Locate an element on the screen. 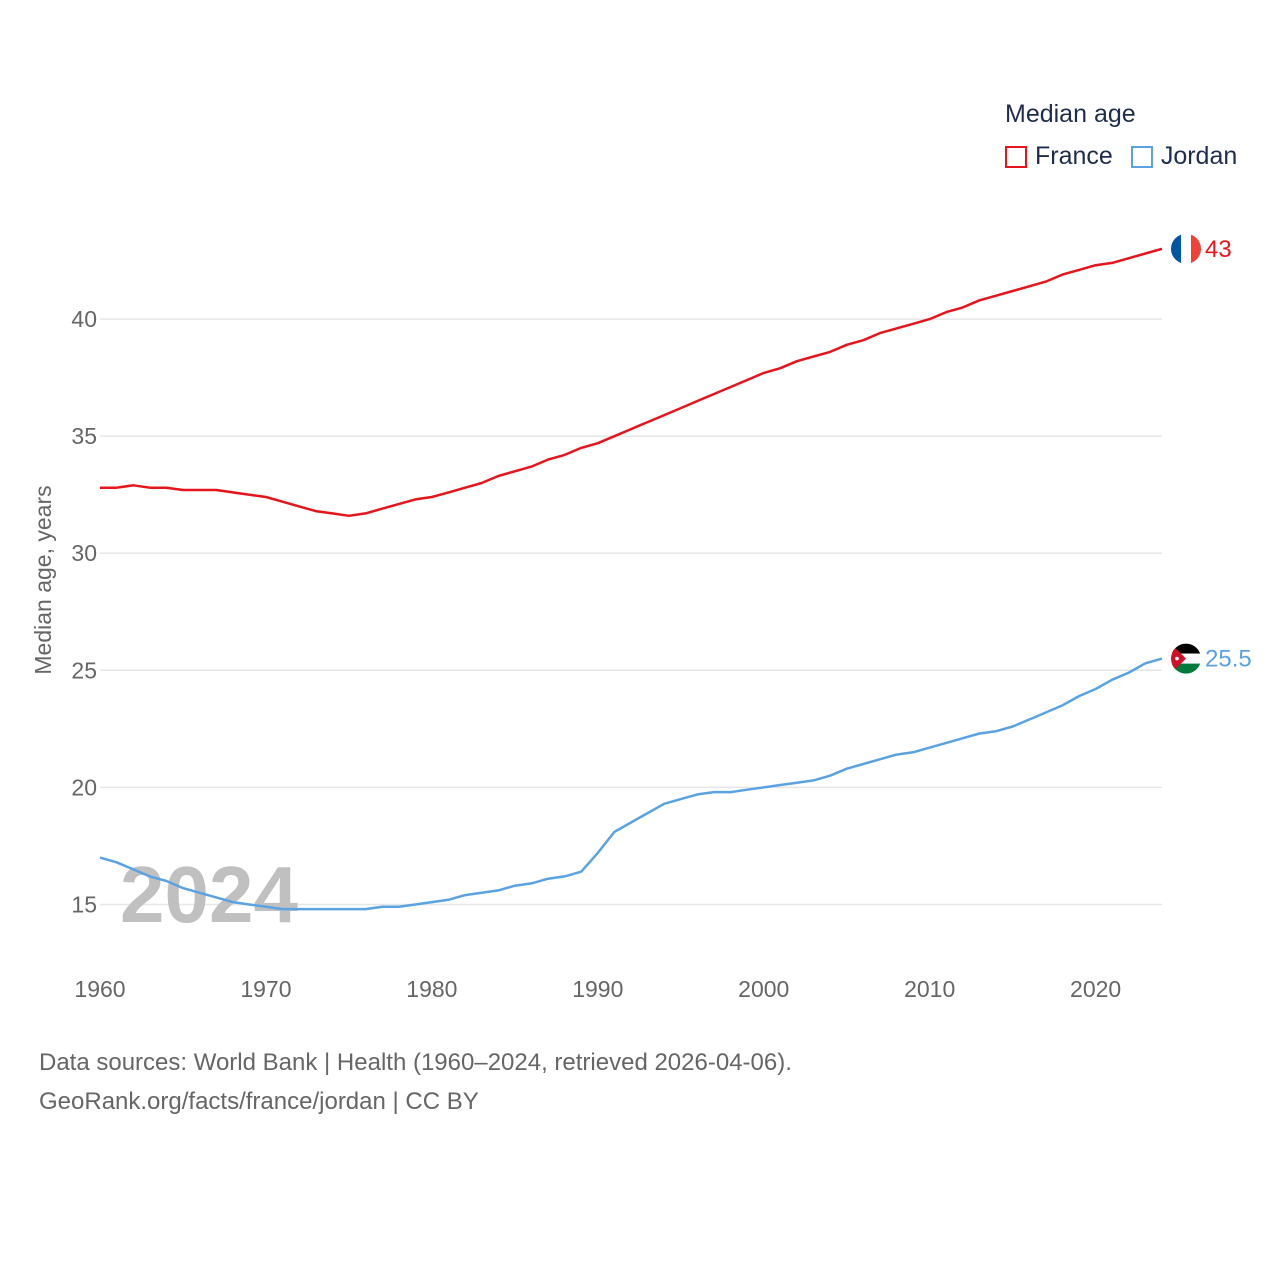  legend-item-jordan: Jordan is located at coordinates (1184, 156).